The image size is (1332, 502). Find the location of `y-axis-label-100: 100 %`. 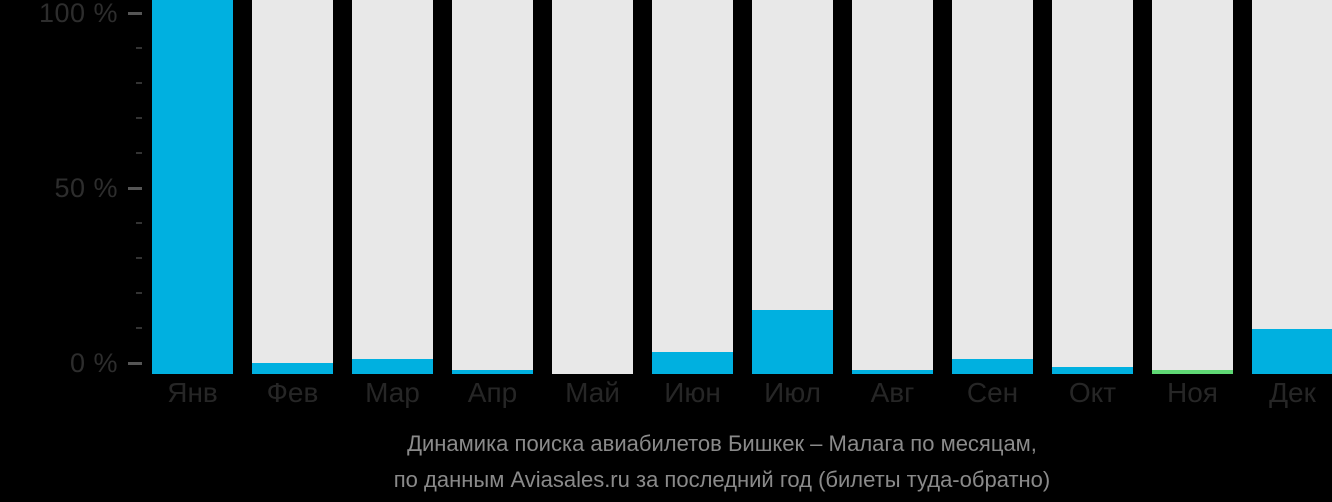

y-axis-label-100: 100 % is located at coordinates (78, 14).